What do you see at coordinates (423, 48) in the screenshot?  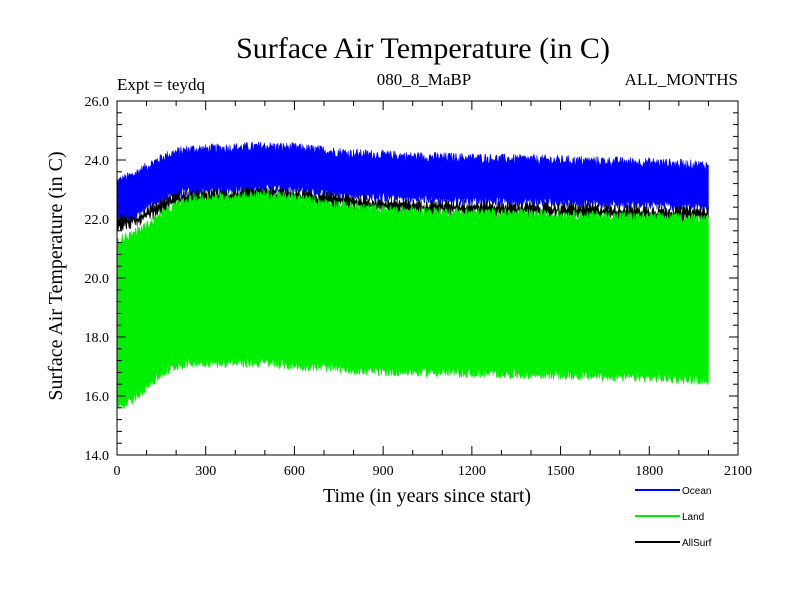 I see `chart-title: Surface Air Temperature (in C)` at bounding box center [423, 48].